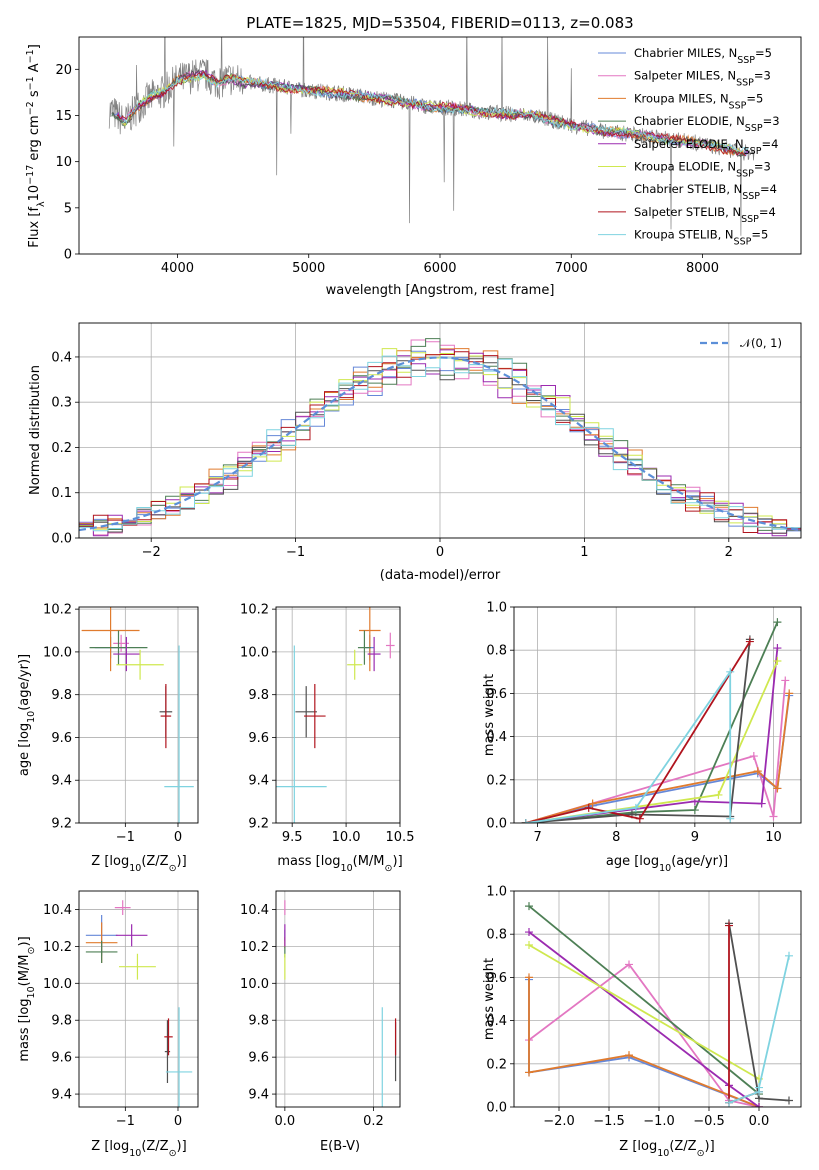  I want to click on x-axis-label: age [log10(age/yr)], so click(667, 864).